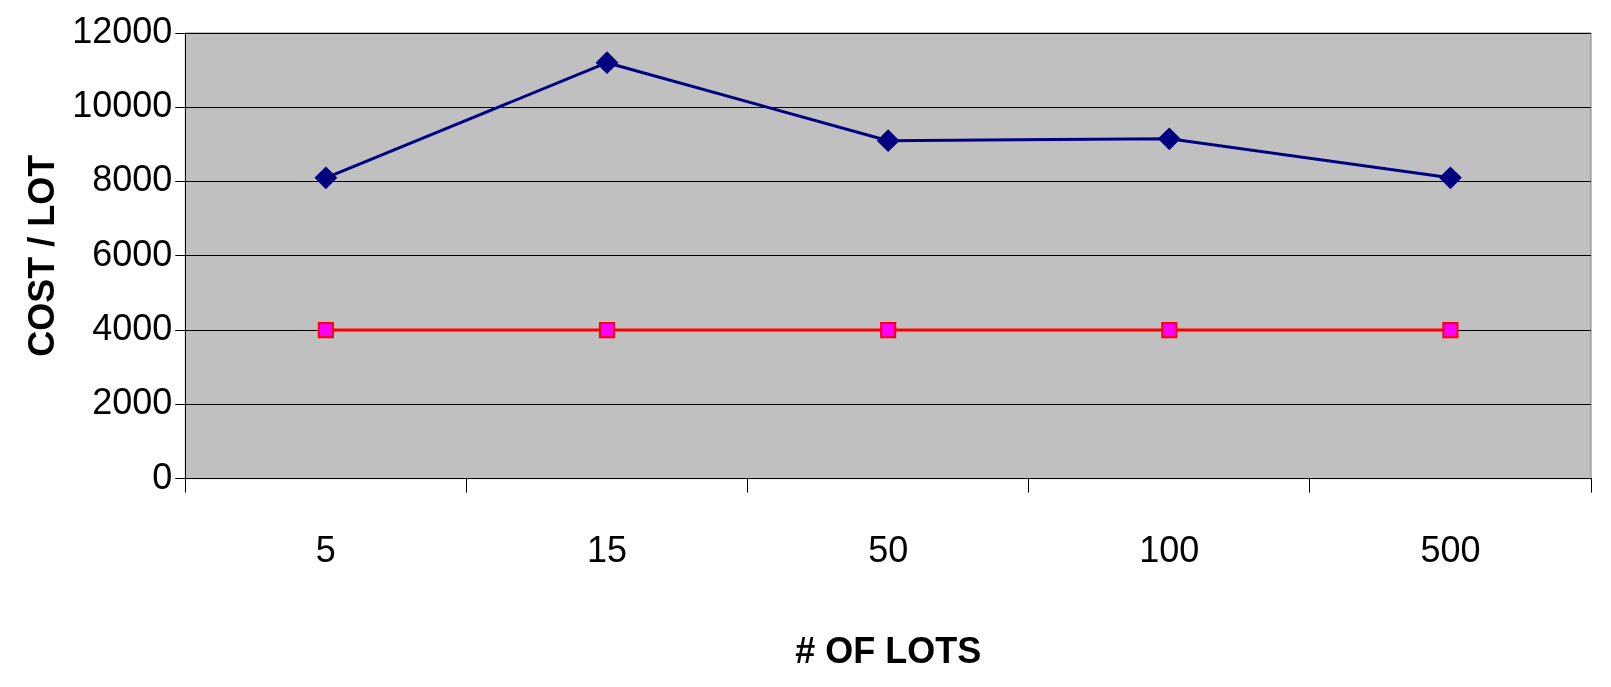 The width and height of the screenshot is (1611, 687). I want to click on y-axis-title: COST / LOT, so click(41, 255).